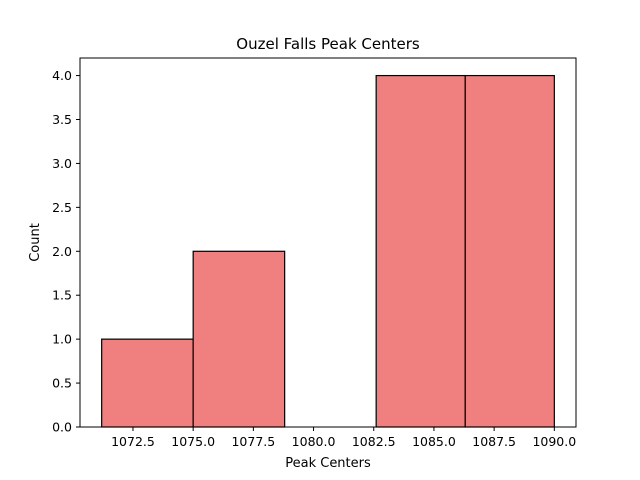 The width and height of the screenshot is (640, 480). I want to click on y-tick-label: 3.5, so click(62, 119).